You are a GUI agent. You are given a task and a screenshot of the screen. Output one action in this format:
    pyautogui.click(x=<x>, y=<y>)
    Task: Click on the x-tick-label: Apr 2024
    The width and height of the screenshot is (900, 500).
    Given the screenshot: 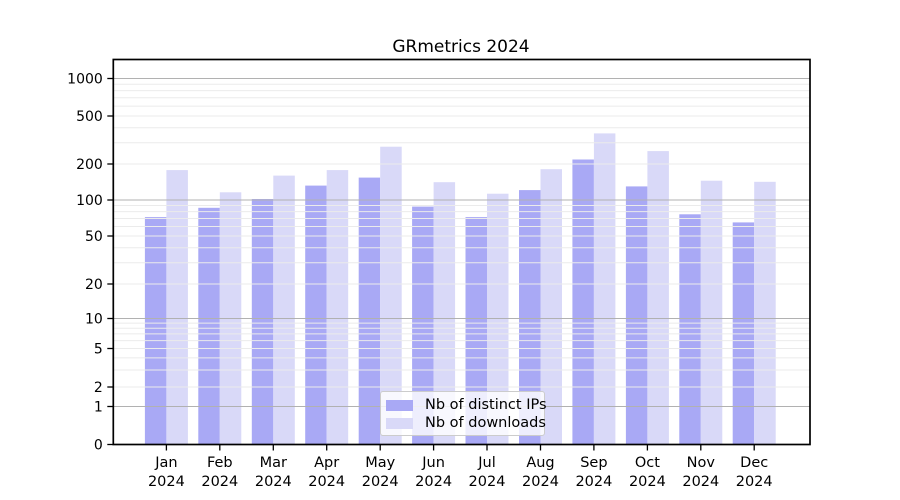 What is the action you would take?
    pyautogui.click(x=326, y=472)
    